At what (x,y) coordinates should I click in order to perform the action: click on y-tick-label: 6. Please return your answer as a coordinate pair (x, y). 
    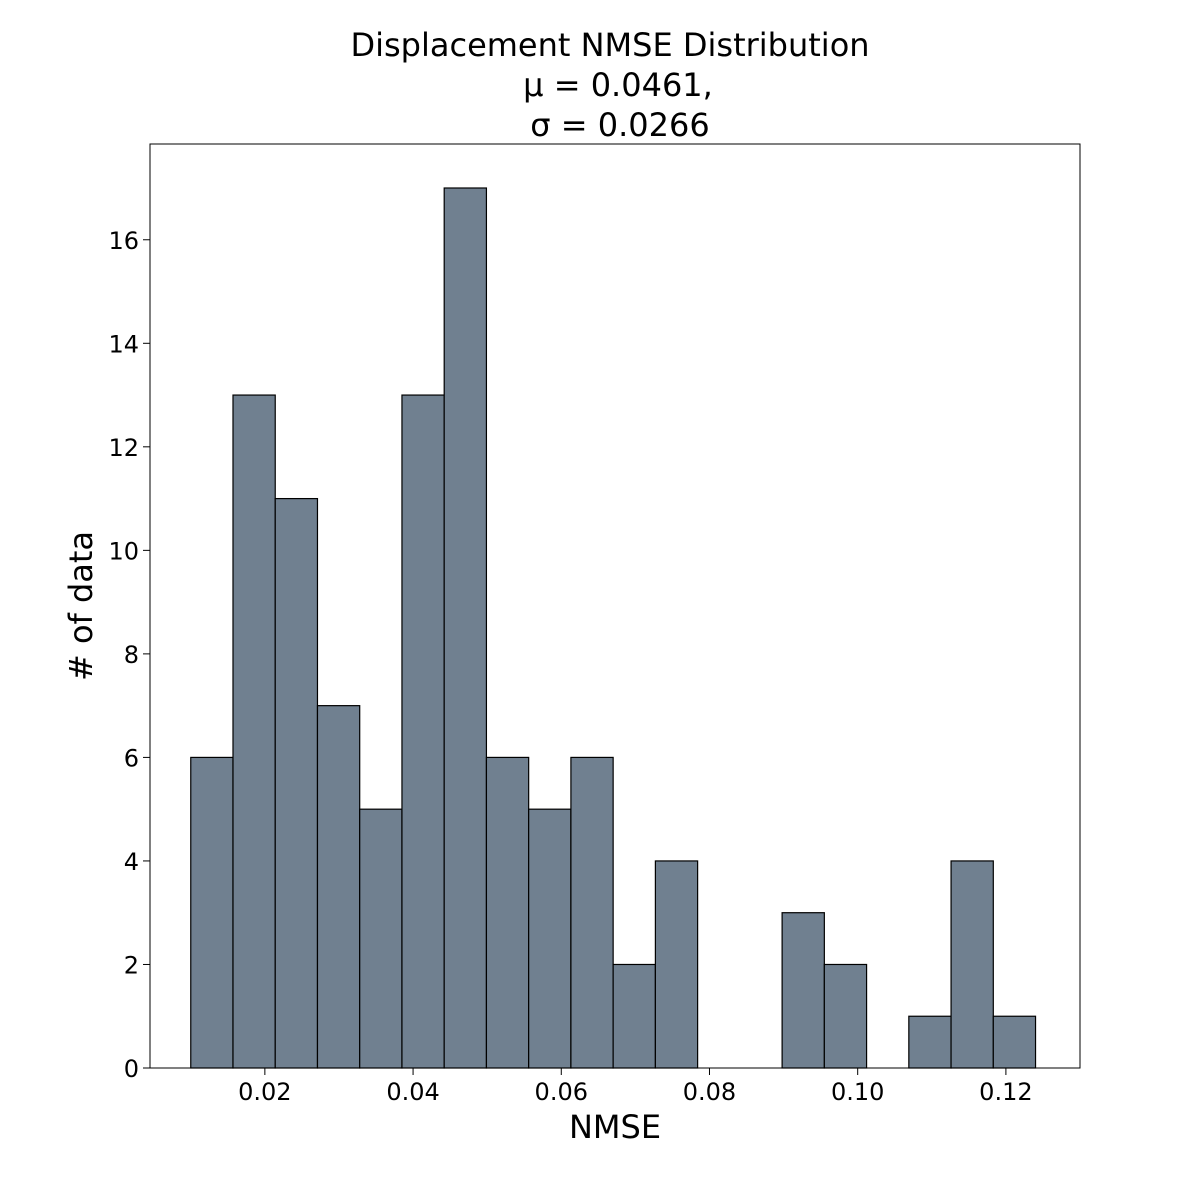
    Looking at the image, I should click on (131, 758).